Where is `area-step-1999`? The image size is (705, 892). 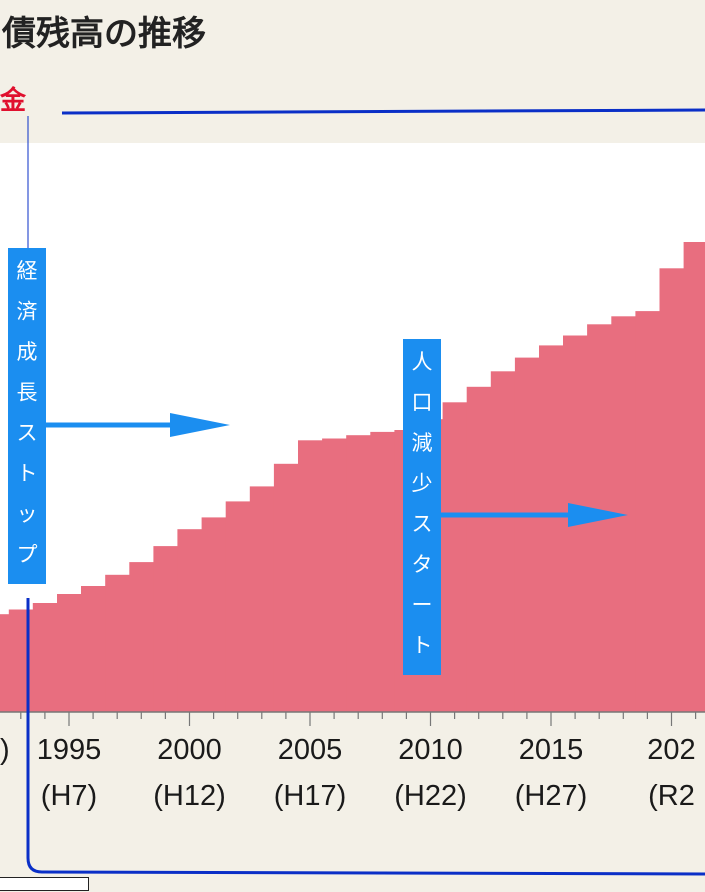 area-step-1999 is located at coordinates (166, 629).